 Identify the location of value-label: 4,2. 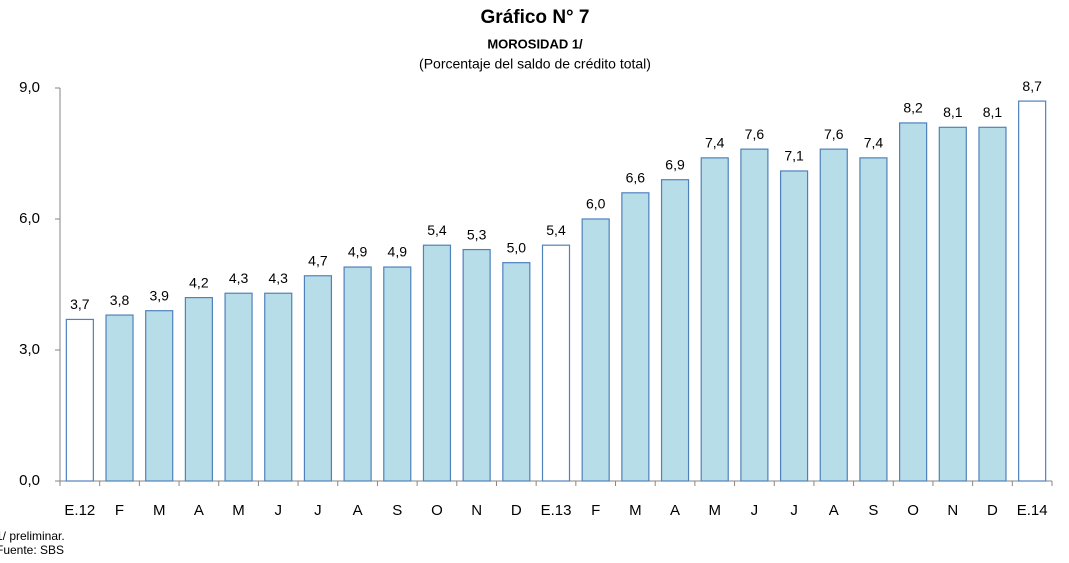
(199, 282).